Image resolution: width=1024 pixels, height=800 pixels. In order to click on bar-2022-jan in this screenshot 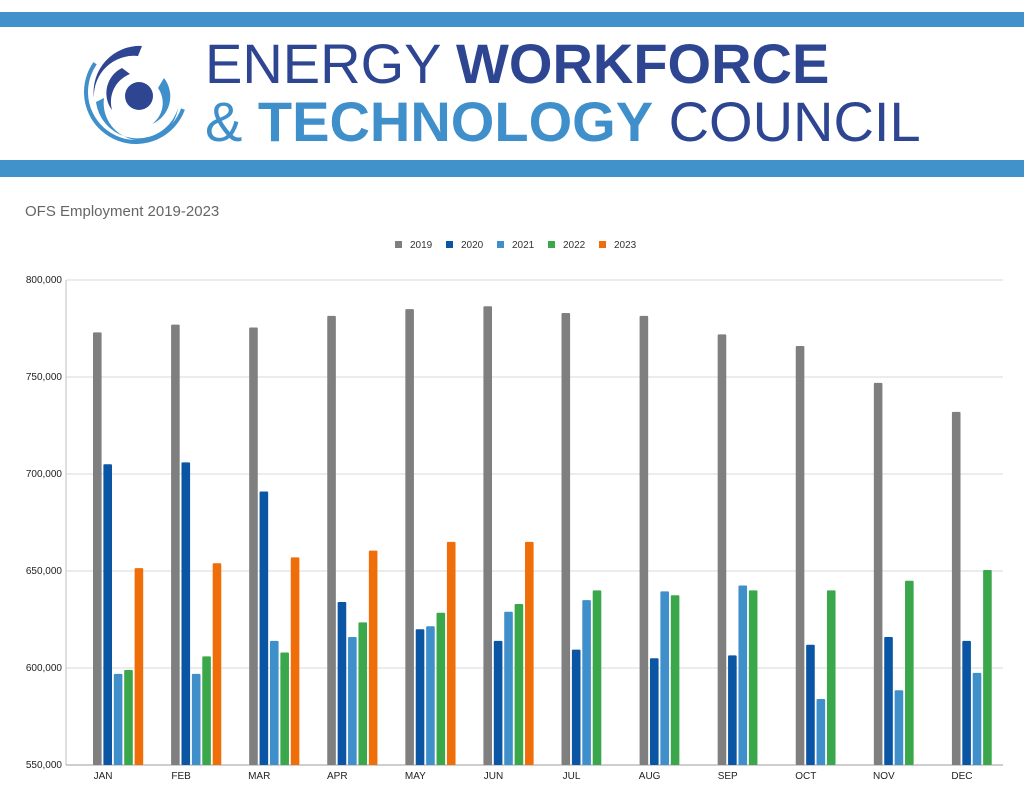, I will do `click(128, 717)`.